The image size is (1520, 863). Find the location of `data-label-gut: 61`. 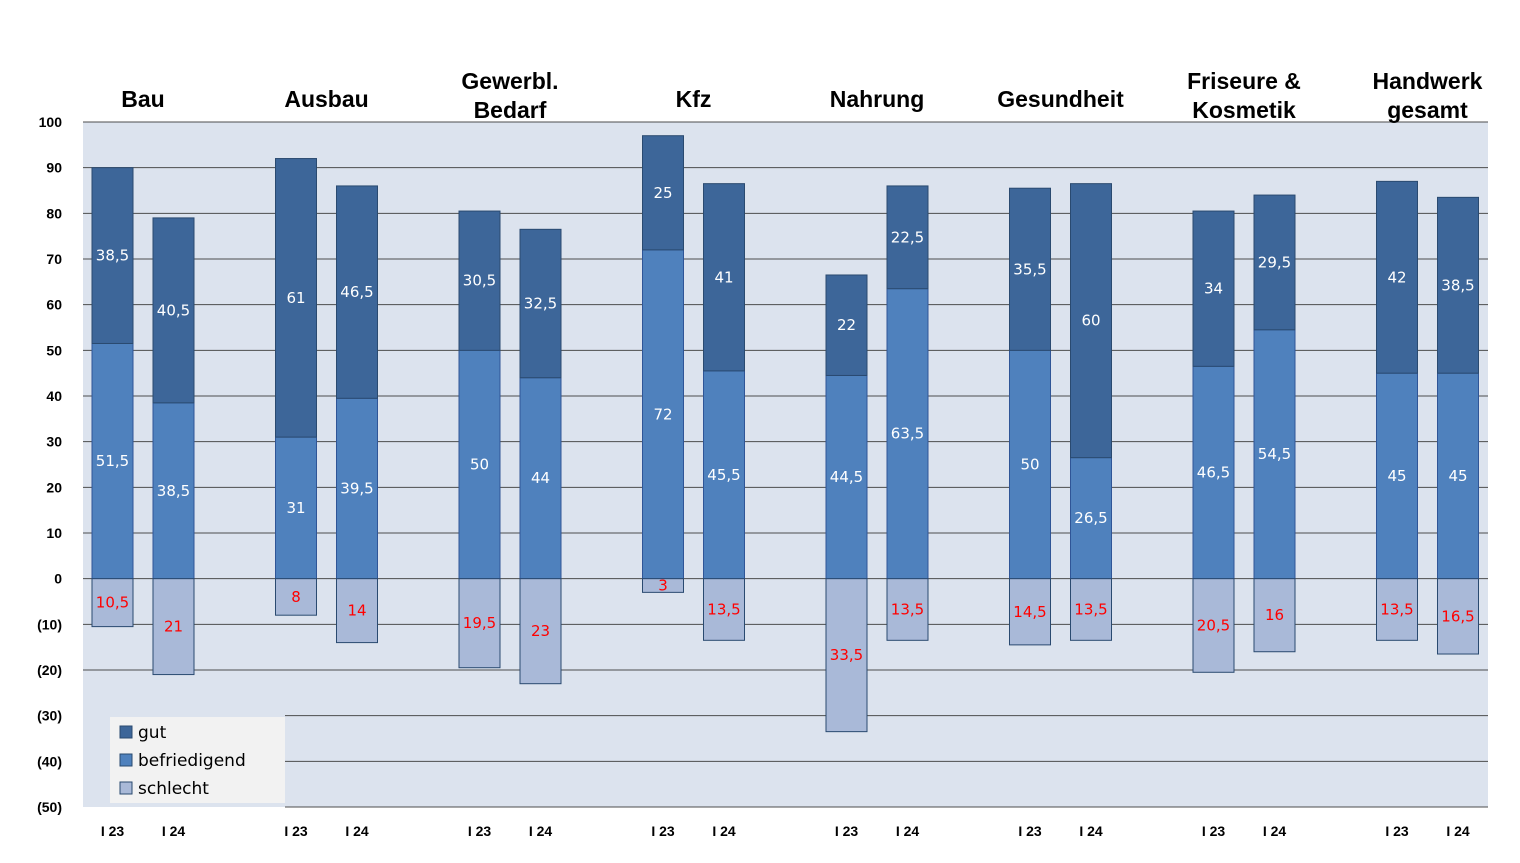

data-label-gut: 61 is located at coordinates (295, 298).